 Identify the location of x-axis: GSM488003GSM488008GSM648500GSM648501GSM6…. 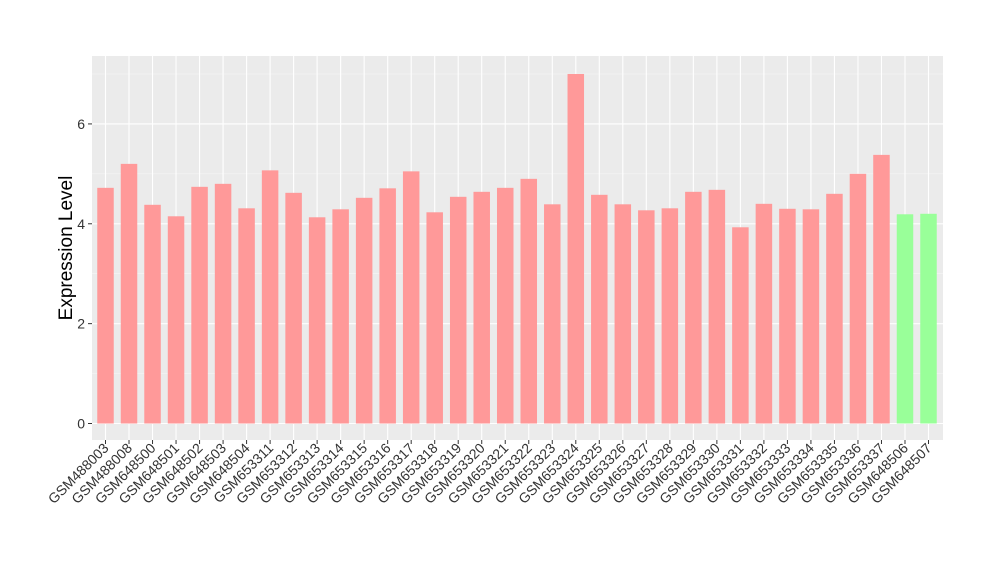
(490, 473).